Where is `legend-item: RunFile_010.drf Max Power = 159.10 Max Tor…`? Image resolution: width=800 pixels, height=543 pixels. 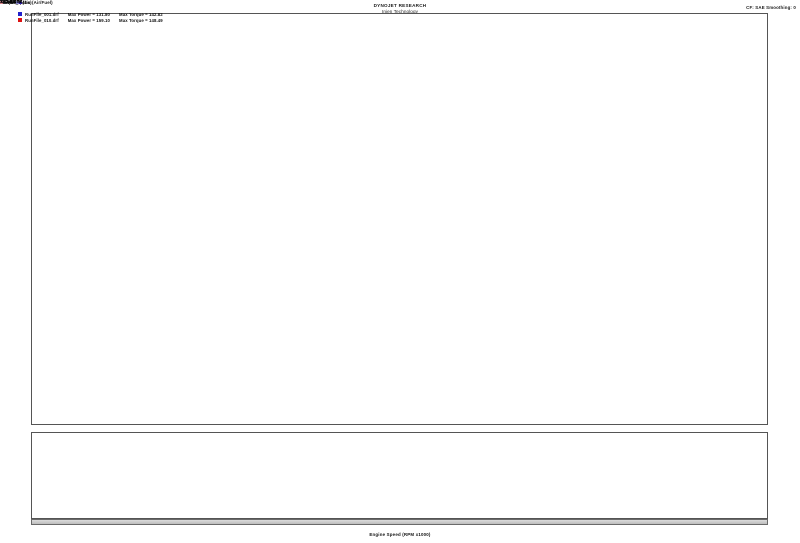
legend-item: RunFile_010.drf Max Power = 159.10 Max Tor… is located at coordinates (90, 20).